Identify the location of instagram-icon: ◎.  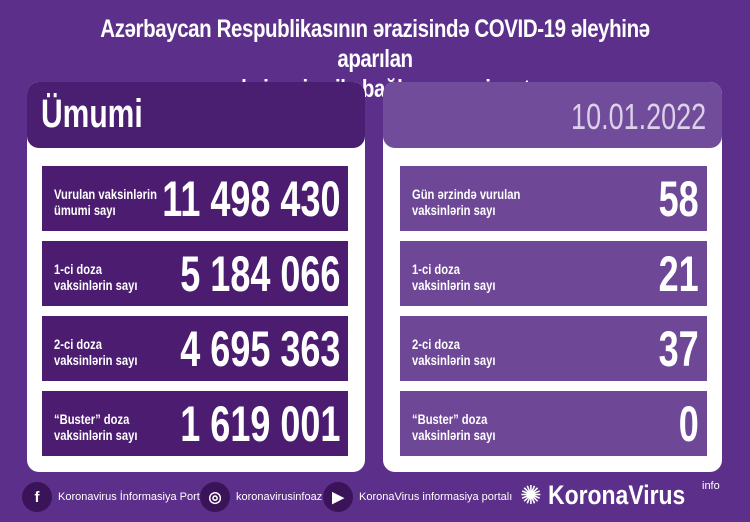
(215, 497).